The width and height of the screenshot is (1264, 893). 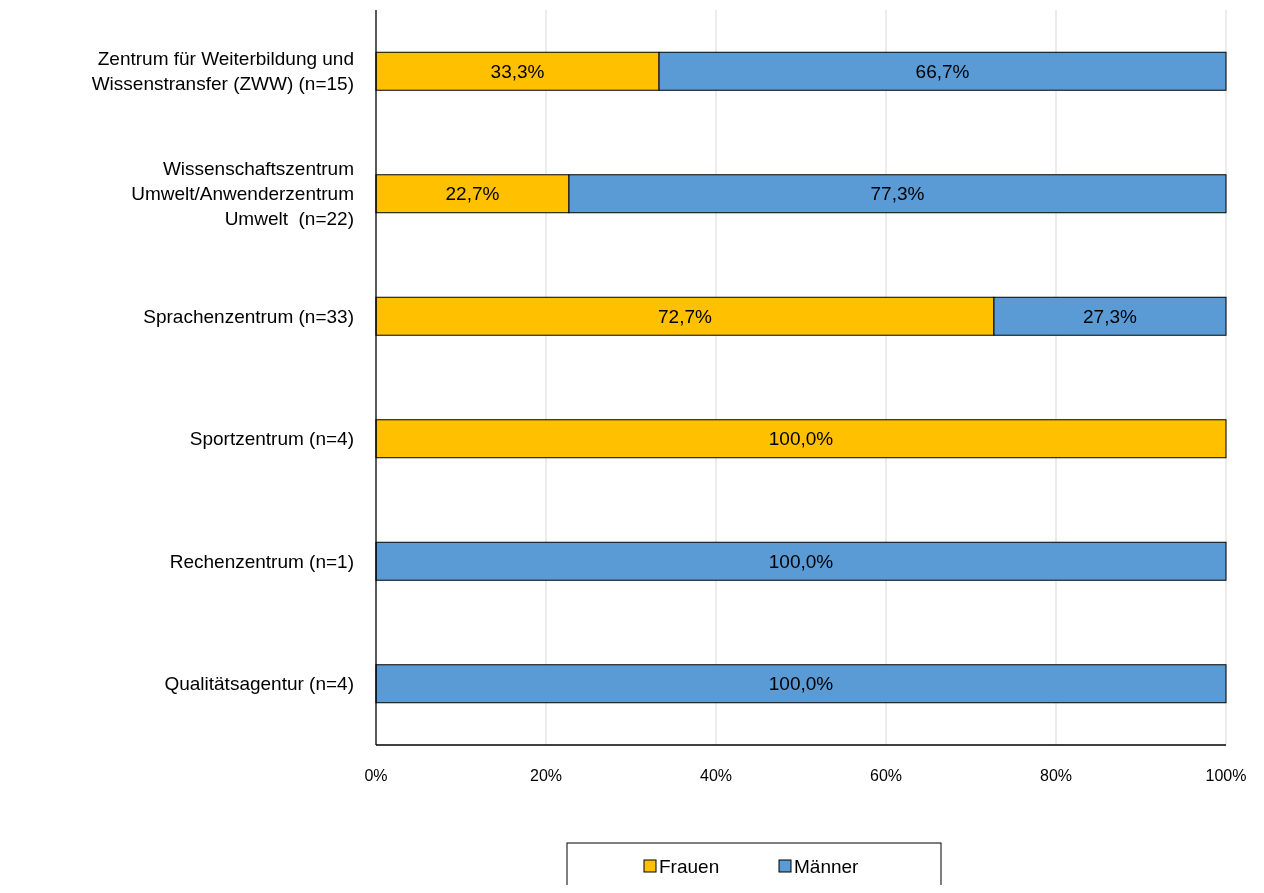 What do you see at coordinates (261, 561) in the screenshot?
I see `y-tick-label: Rechenzentrum (n=1)` at bounding box center [261, 561].